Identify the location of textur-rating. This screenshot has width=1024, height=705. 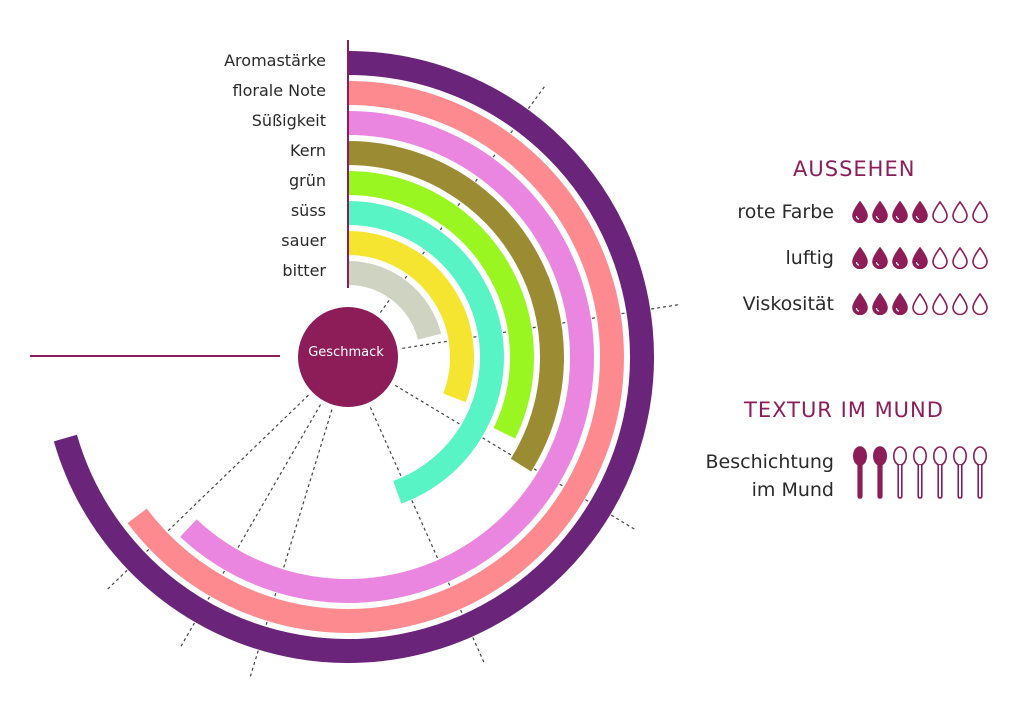
(922, 475).